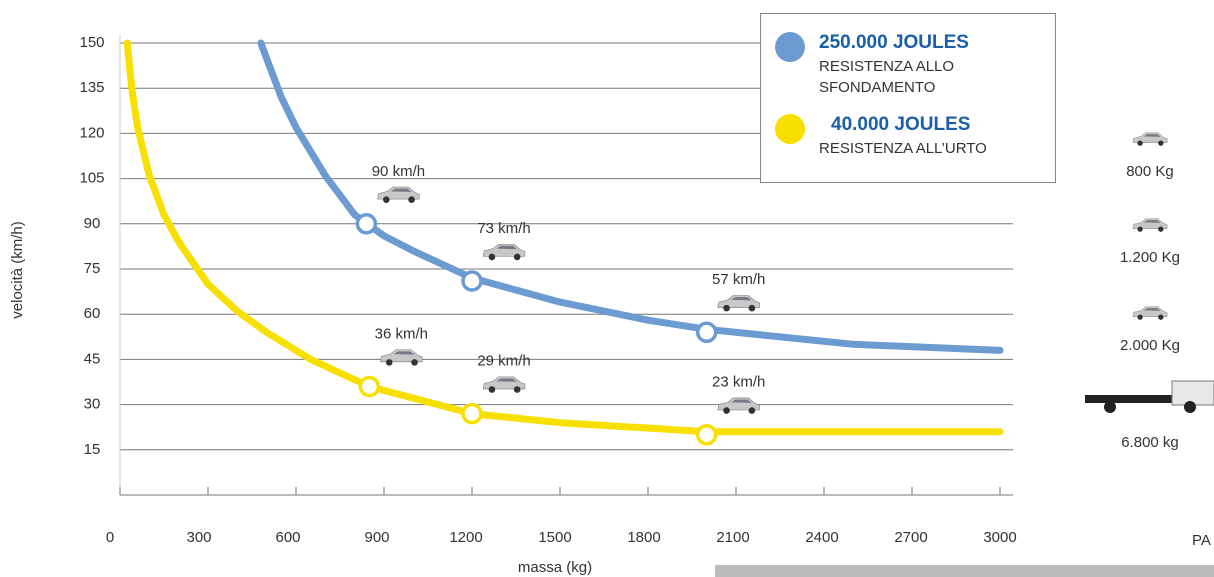  I want to click on y-tick-label: 150, so click(91, 42).